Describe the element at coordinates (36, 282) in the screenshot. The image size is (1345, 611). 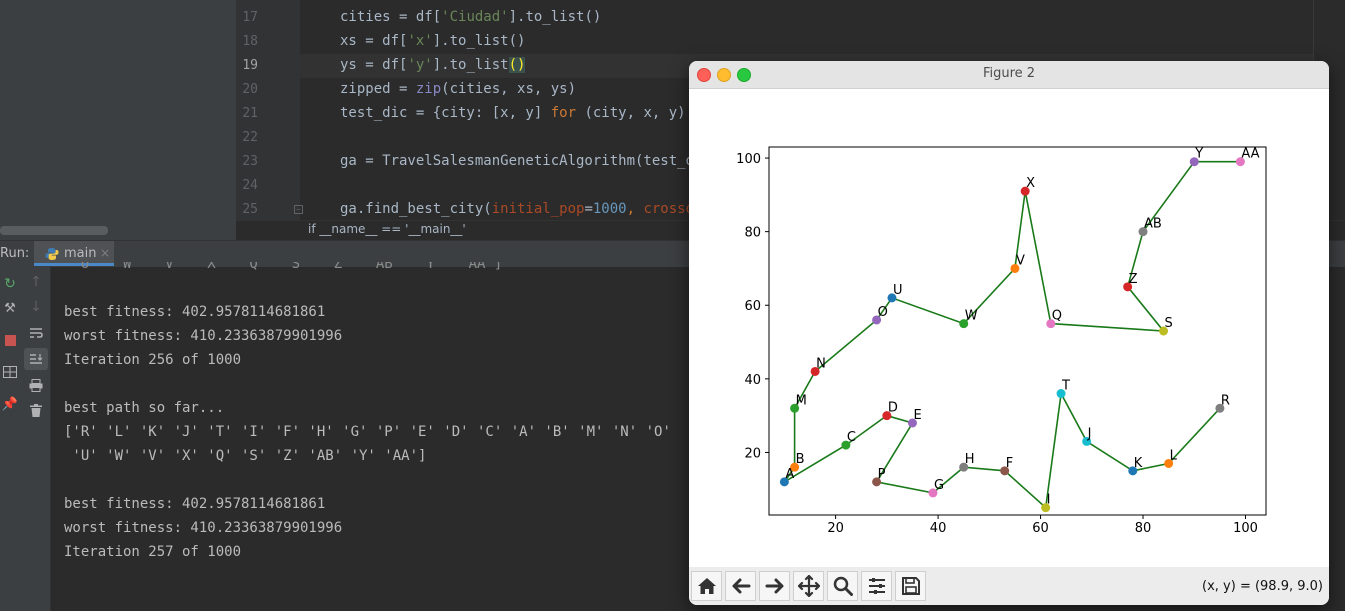
I see `up-arrow-icon: ↑` at that location.